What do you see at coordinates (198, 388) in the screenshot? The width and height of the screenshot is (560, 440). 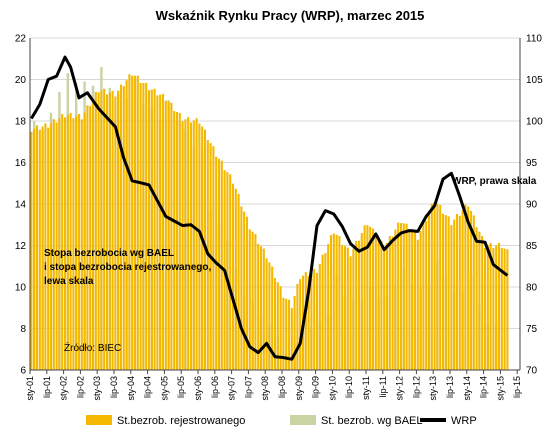 I see `x-tick-label: sty-06` at bounding box center [198, 388].